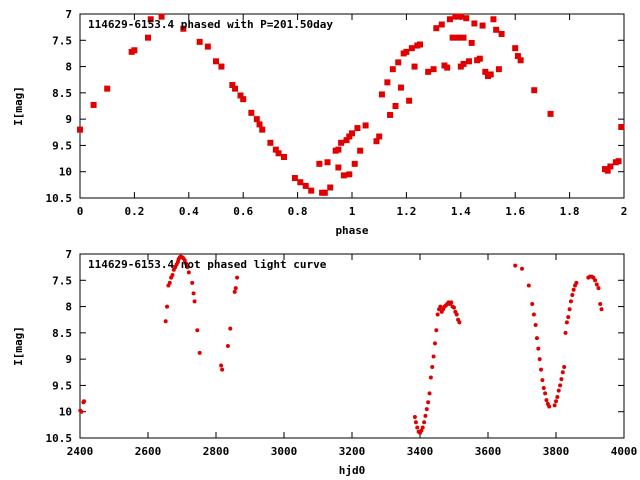 This screenshot has height=480, width=640. What do you see at coordinates (406, 211) in the screenshot?
I see `x-tick-label: 1.2` at bounding box center [406, 211].